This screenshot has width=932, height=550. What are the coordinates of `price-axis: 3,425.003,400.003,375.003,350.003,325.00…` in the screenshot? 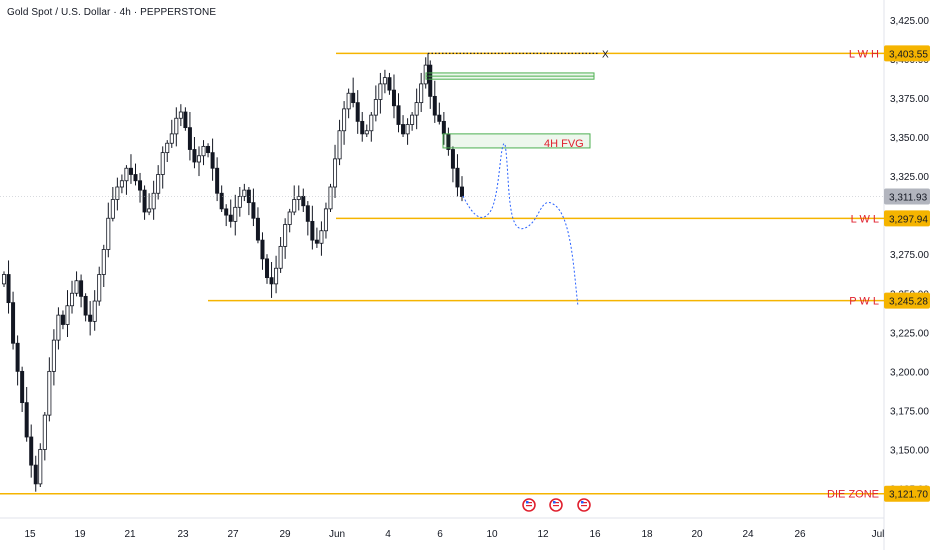 It's located at (907, 259).